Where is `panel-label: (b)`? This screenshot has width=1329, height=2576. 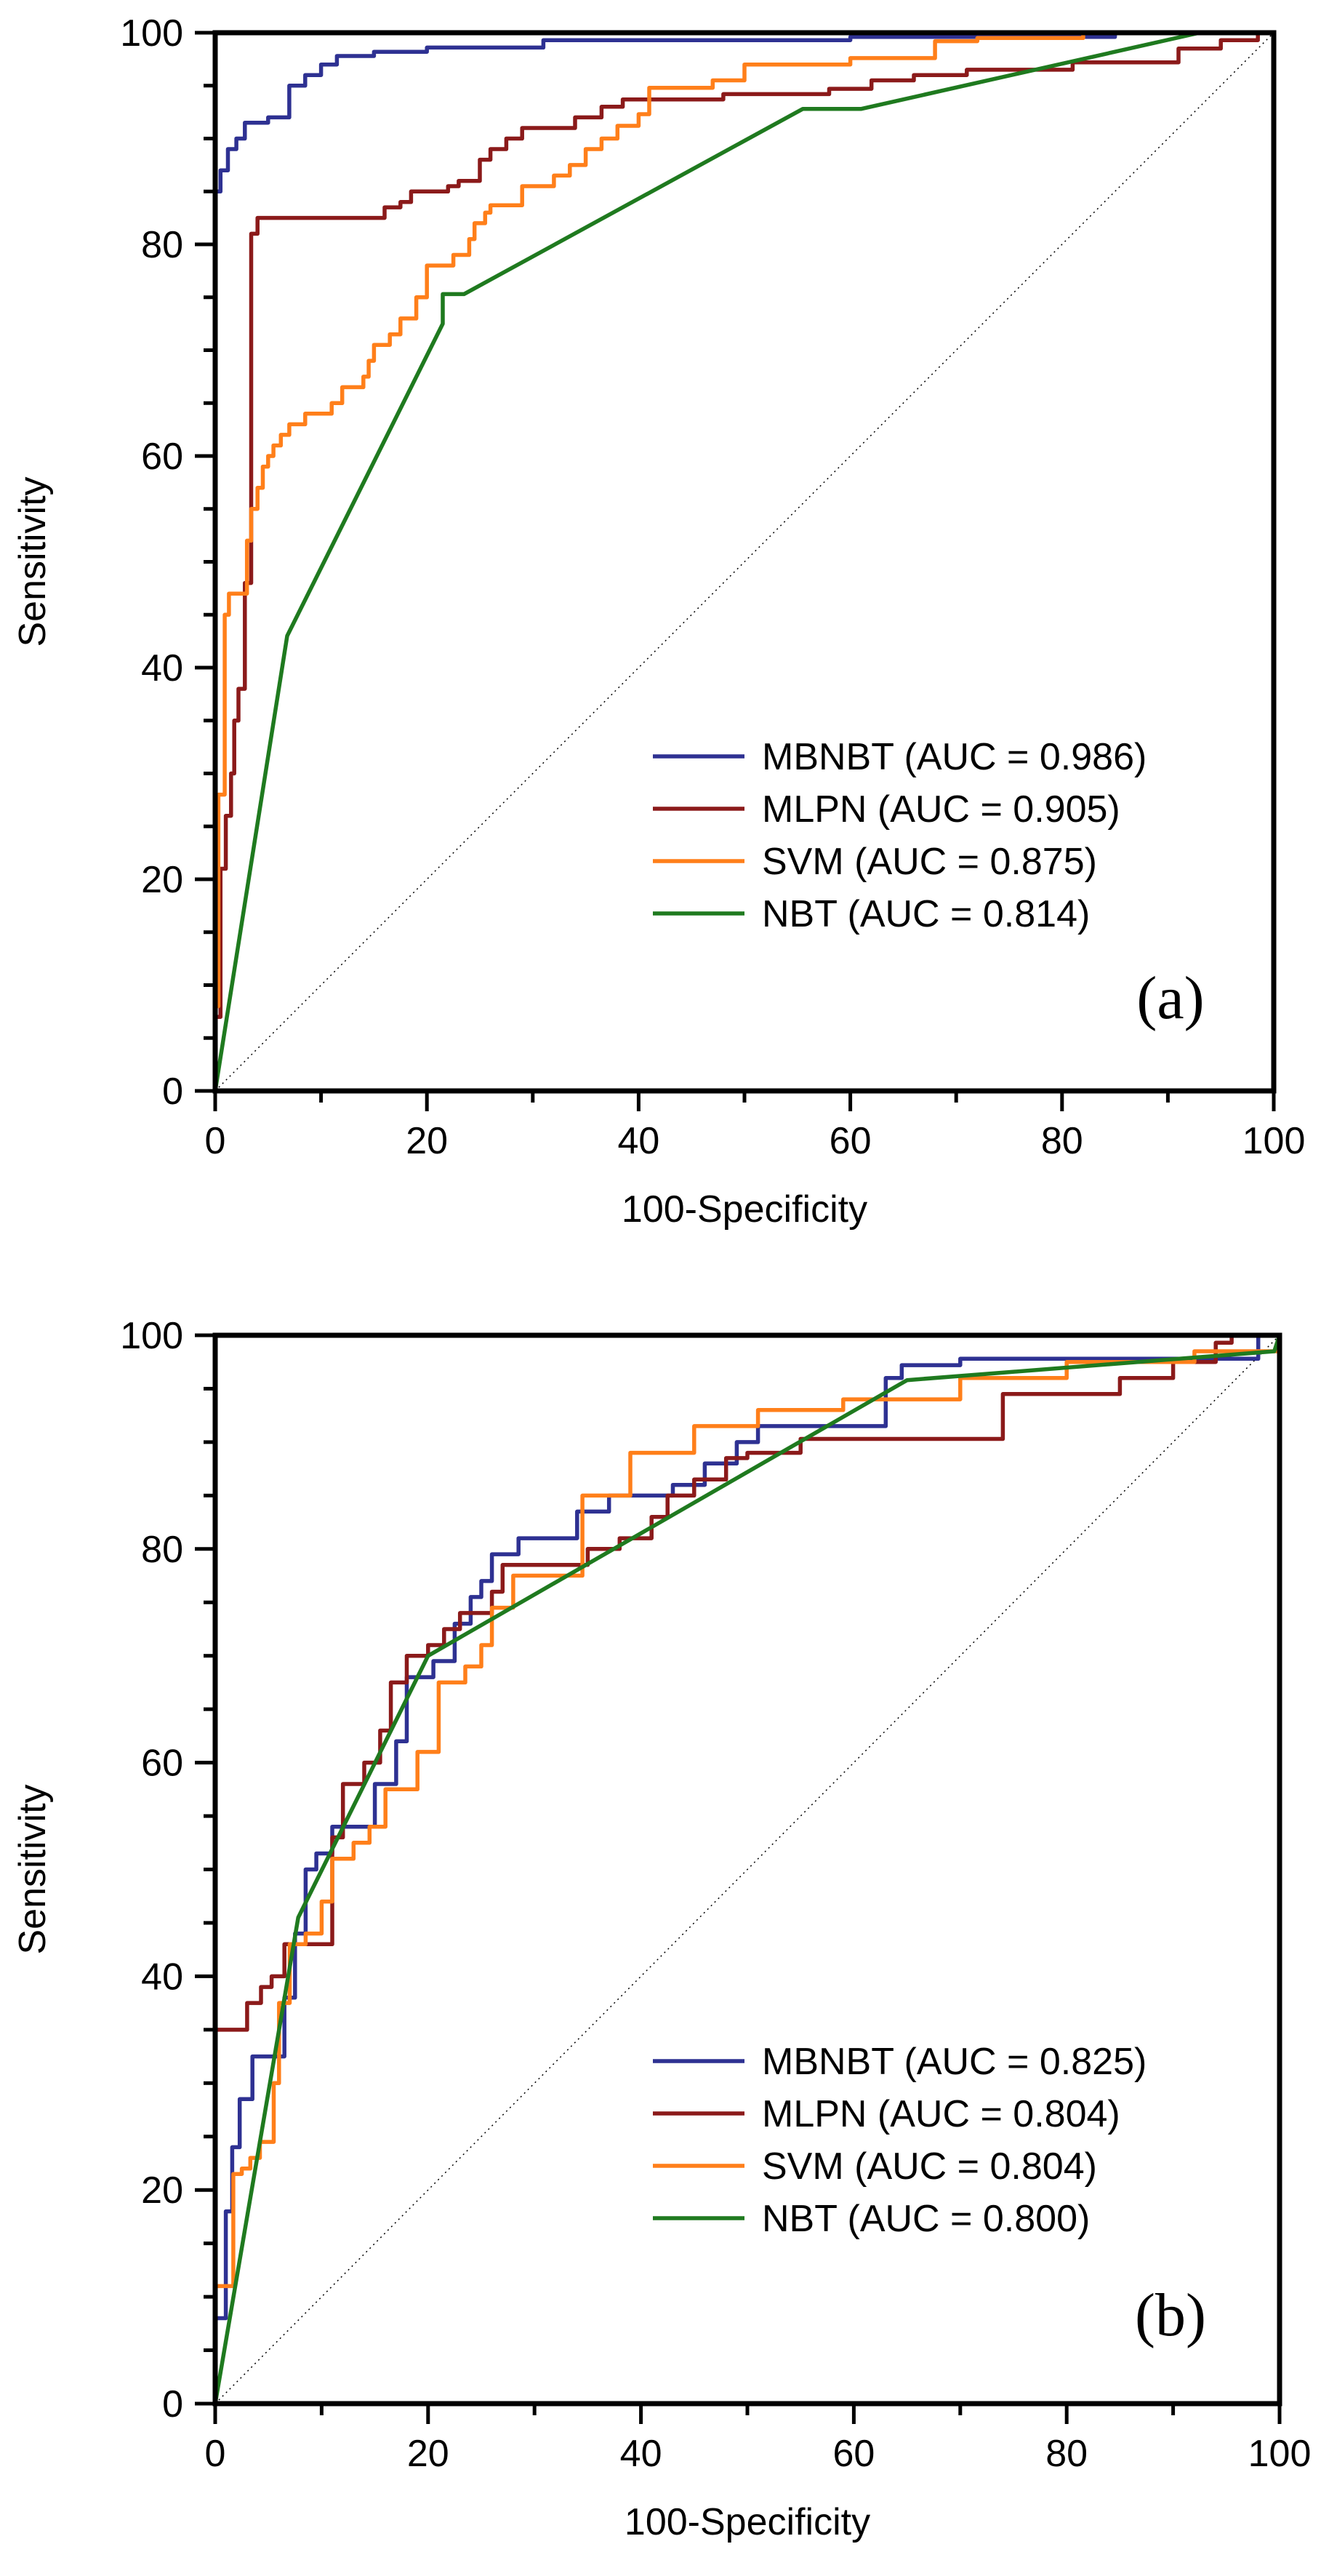 panel-label: (b) is located at coordinates (1170, 2315).